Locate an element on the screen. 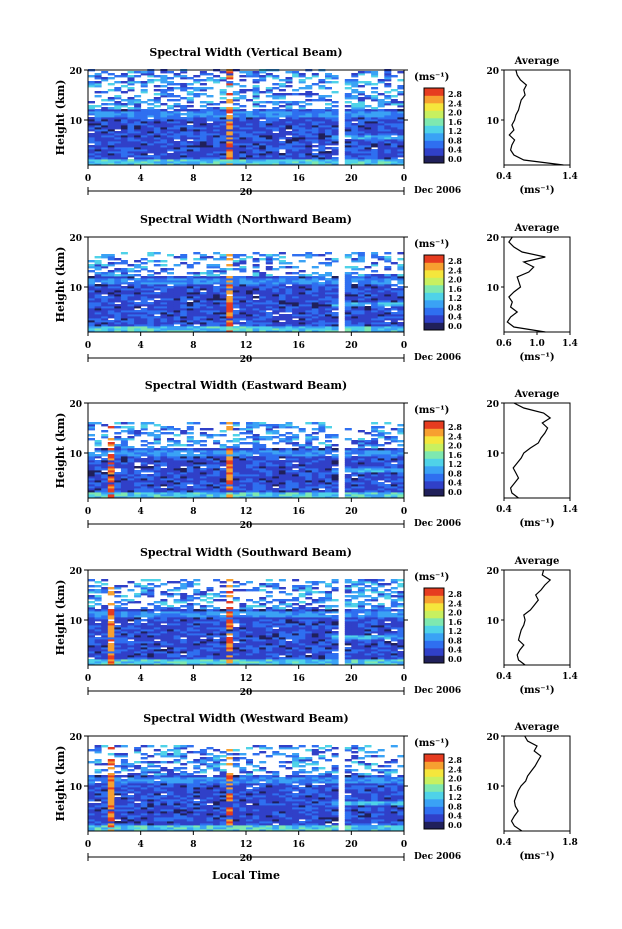 The width and height of the screenshot is (622, 929). x-tick-label: 20 is located at coordinates (351, 179).